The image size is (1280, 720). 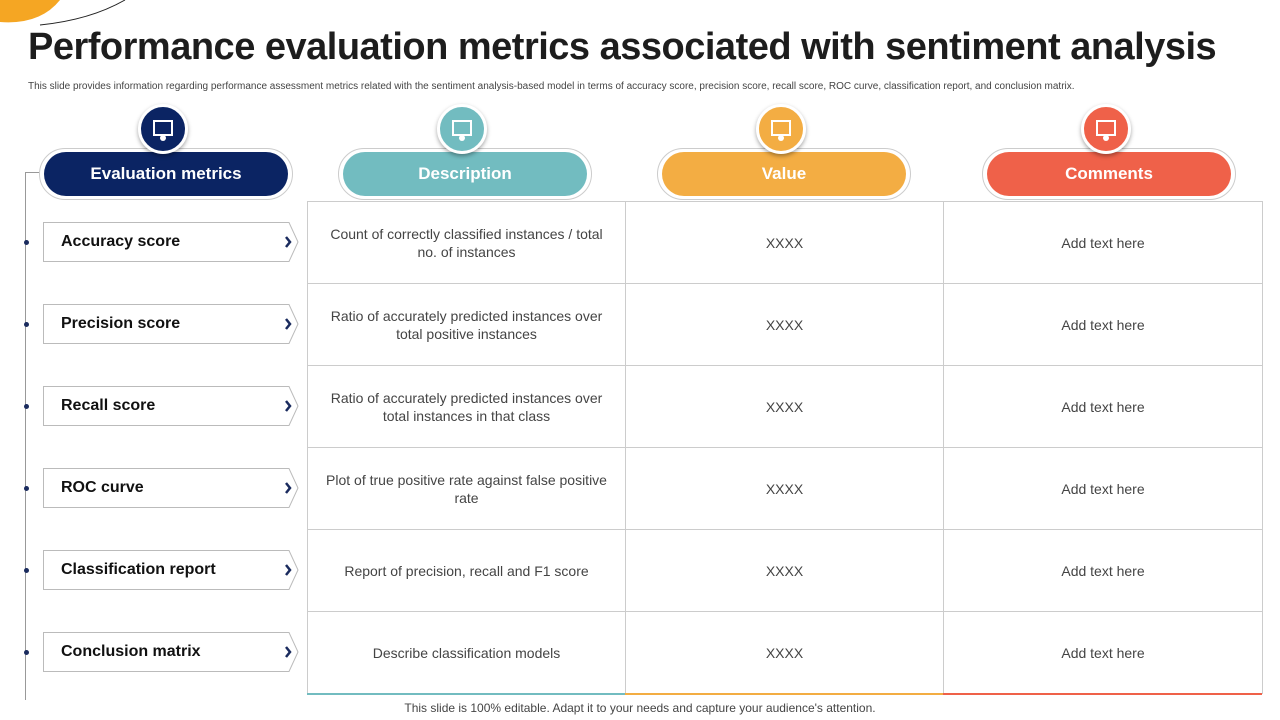 I want to click on table-cell: Describe classification models, so click(x=466, y=652).